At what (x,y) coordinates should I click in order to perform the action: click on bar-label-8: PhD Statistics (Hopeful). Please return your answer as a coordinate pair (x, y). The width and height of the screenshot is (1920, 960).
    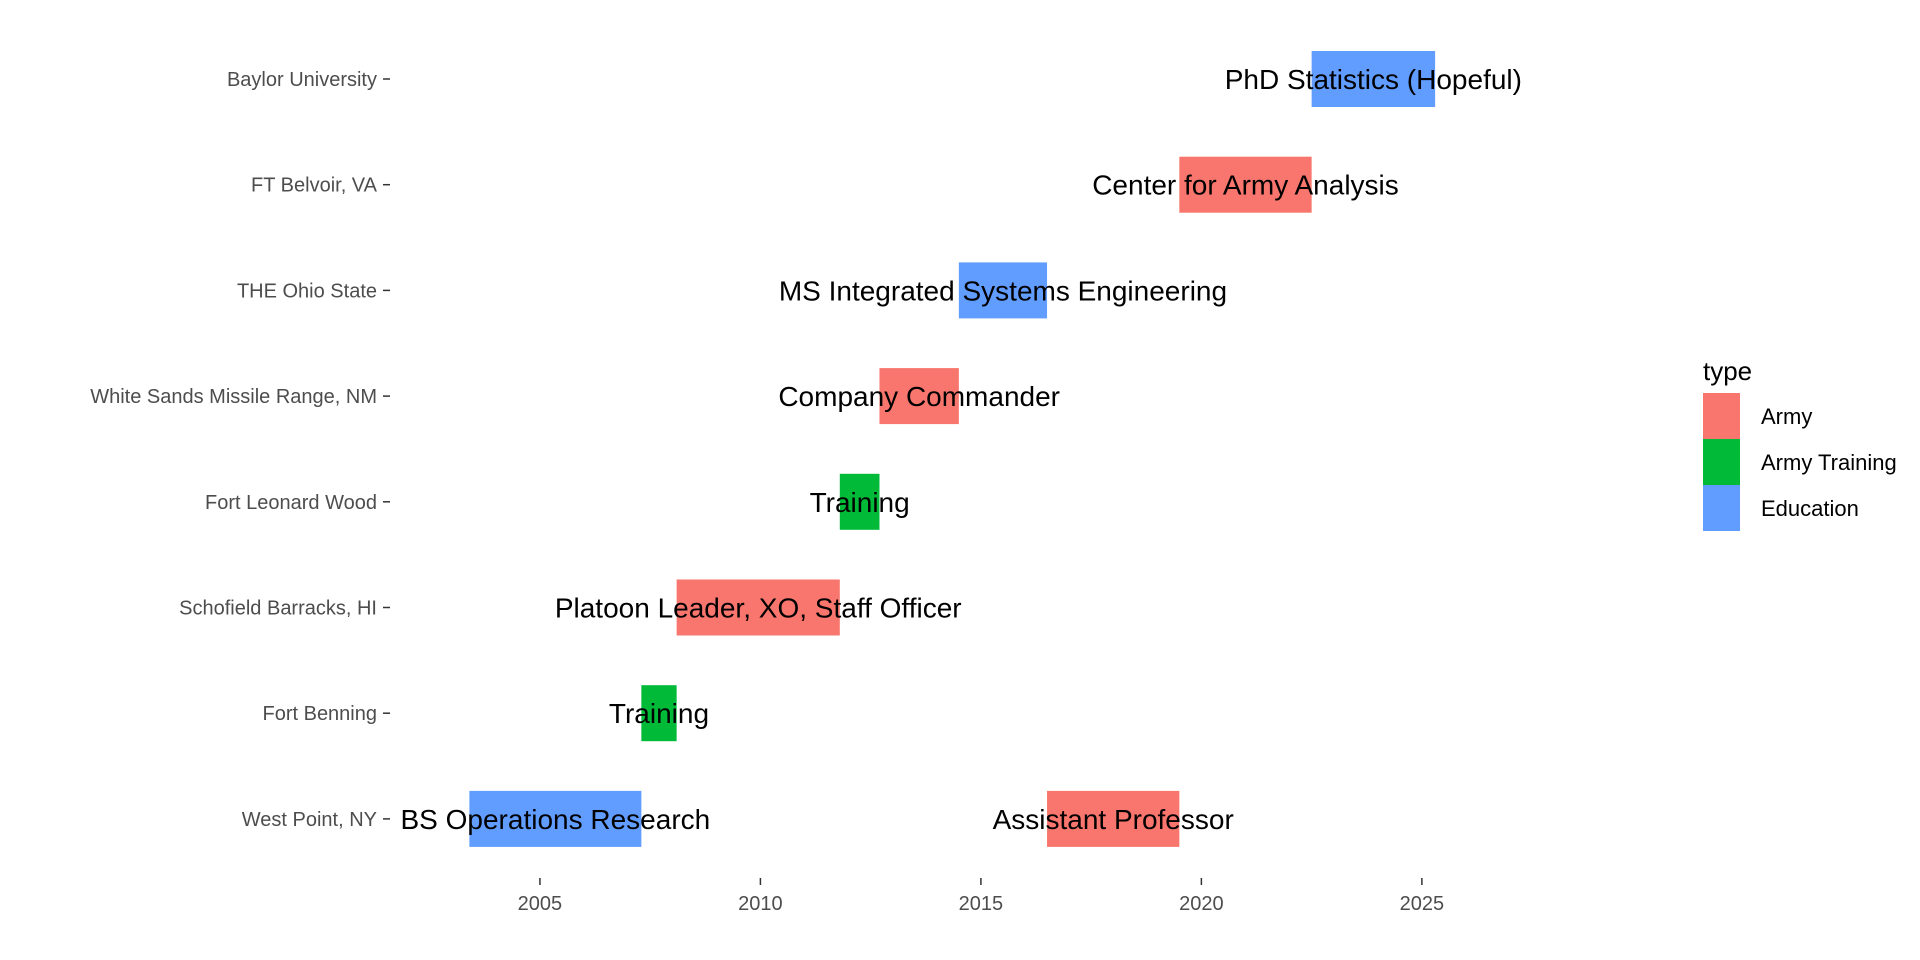
    Looking at the image, I should click on (1373, 79).